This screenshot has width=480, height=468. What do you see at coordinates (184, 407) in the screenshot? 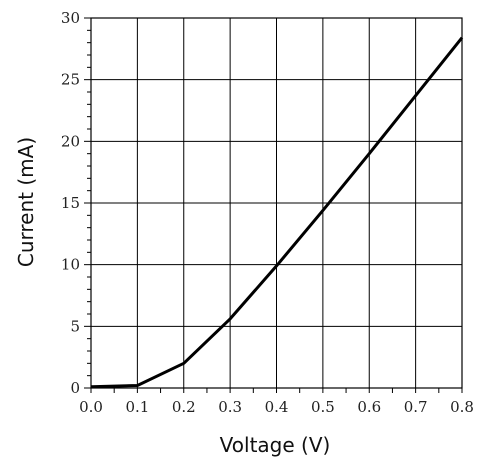
I see `x-tick-label: 0.2` at bounding box center [184, 407].